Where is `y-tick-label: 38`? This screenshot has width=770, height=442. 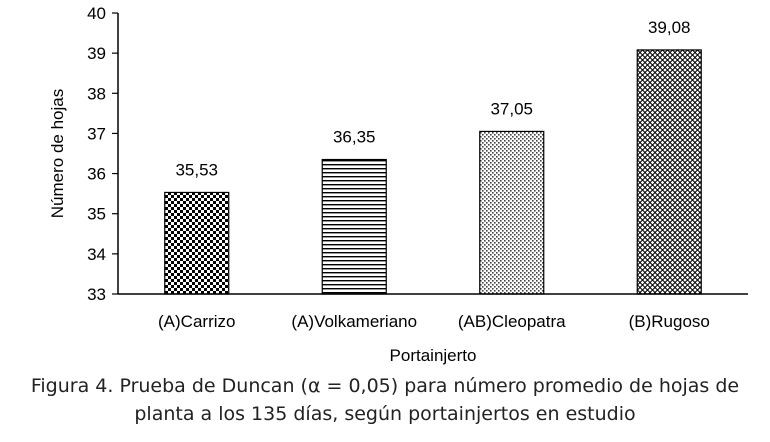
y-tick-label: 38 is located at coordinates (96, 93).